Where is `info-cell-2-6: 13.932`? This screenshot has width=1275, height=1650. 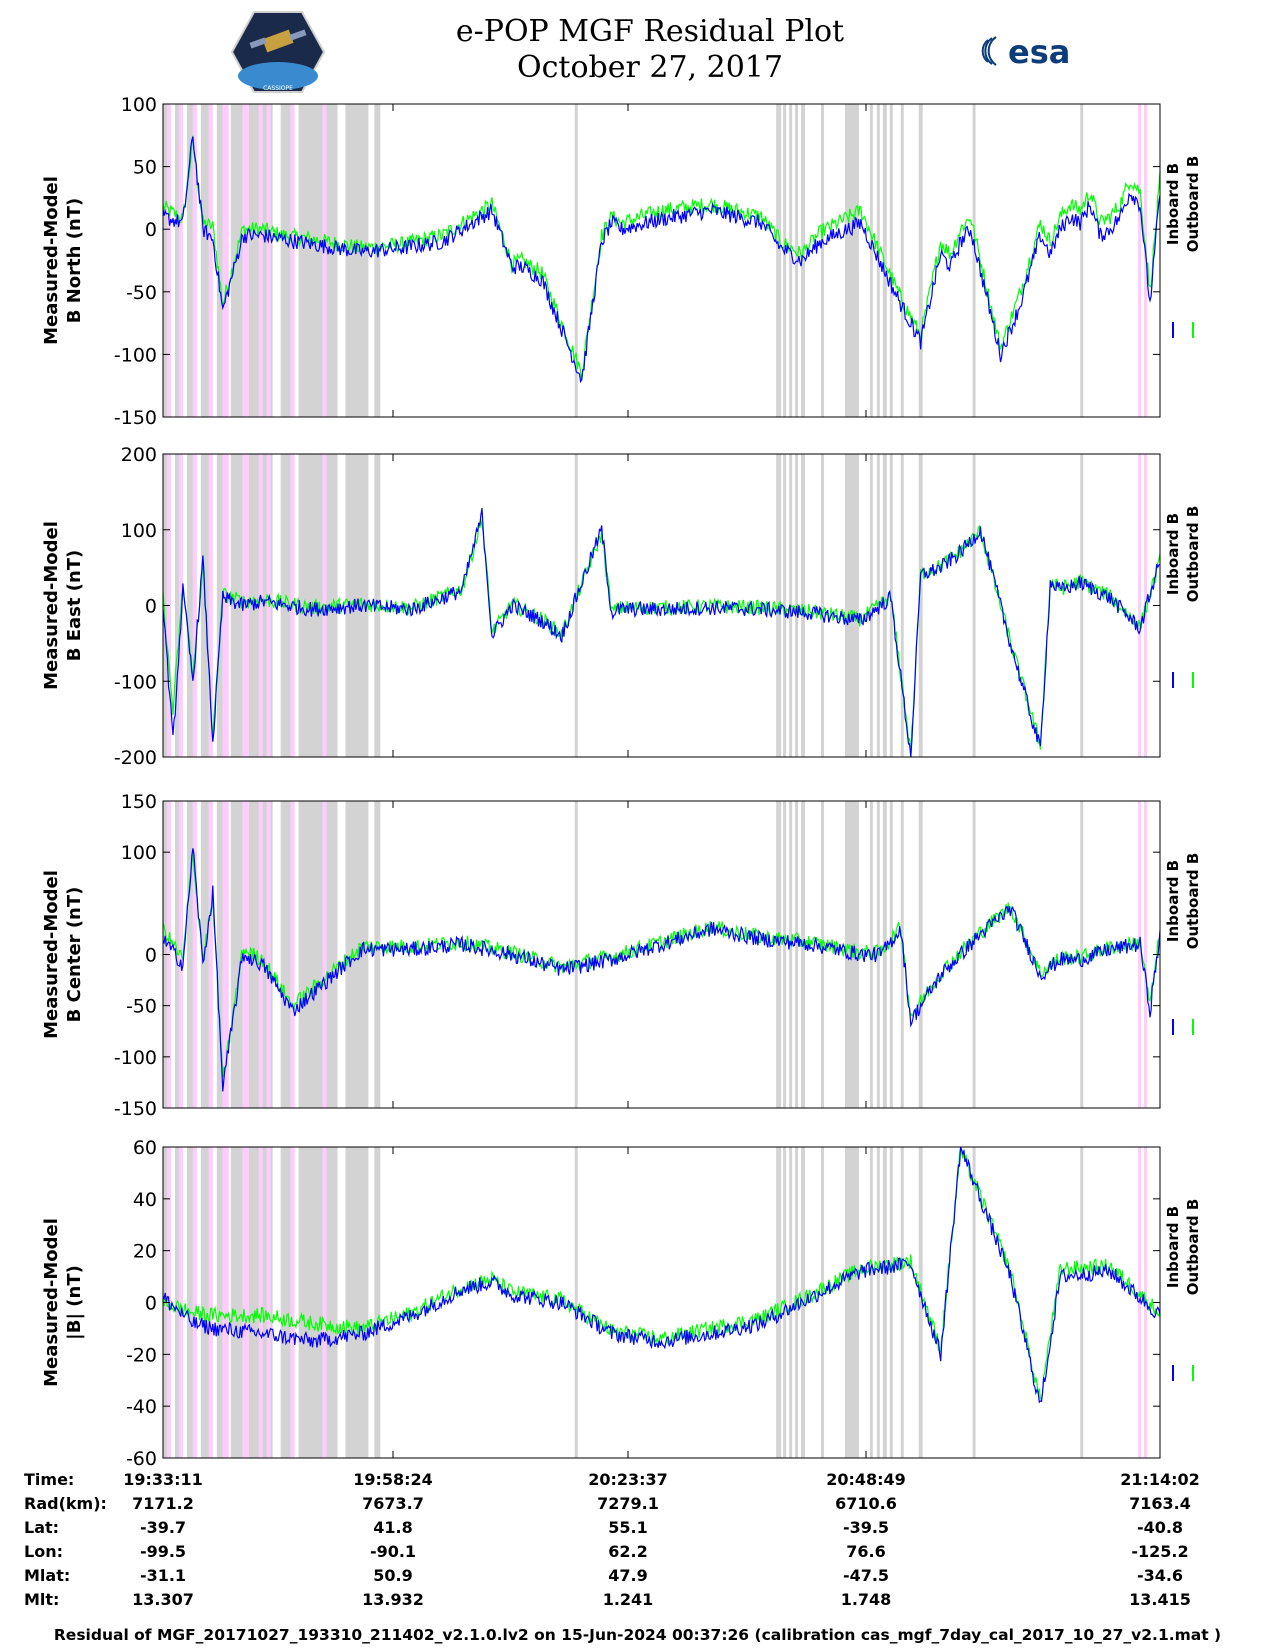
info-cell-2-6: 13.932 is located at coordinates (393, 1599).